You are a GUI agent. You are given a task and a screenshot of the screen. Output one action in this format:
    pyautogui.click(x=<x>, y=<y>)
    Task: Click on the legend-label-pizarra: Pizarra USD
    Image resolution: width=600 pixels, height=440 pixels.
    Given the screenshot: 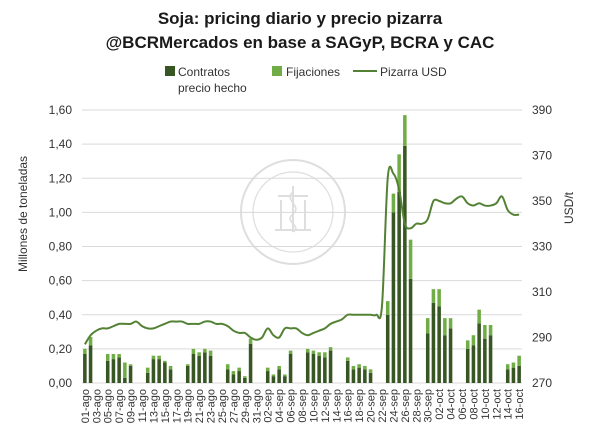 What is the action you would take?
    pyautogui.click(x=413, y=72)
    